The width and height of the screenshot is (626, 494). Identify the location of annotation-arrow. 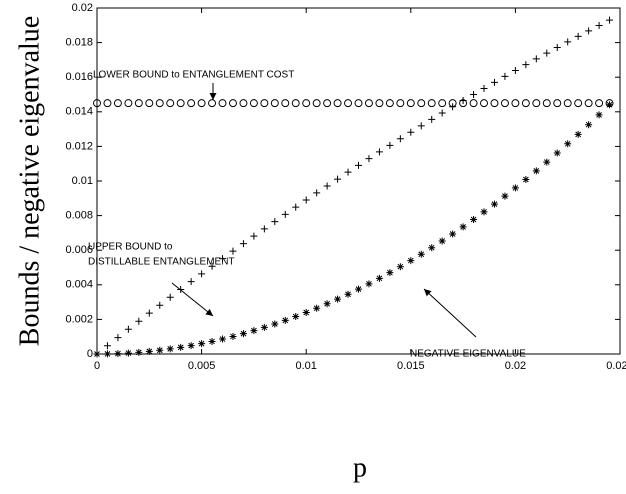
(192, 299).